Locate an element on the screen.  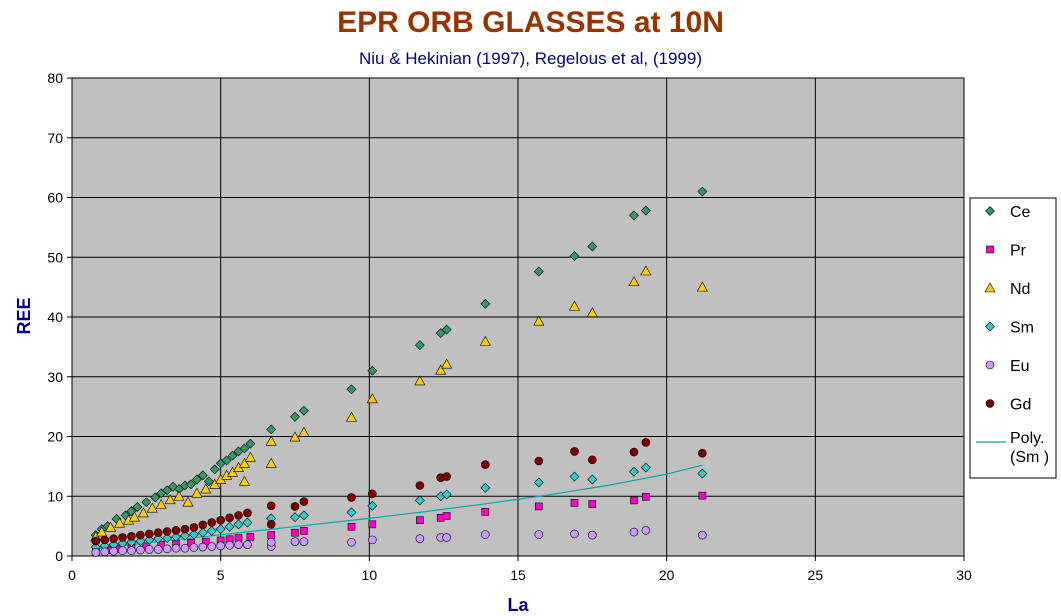
legend-marker-pr is located at coordinates (990, 249).